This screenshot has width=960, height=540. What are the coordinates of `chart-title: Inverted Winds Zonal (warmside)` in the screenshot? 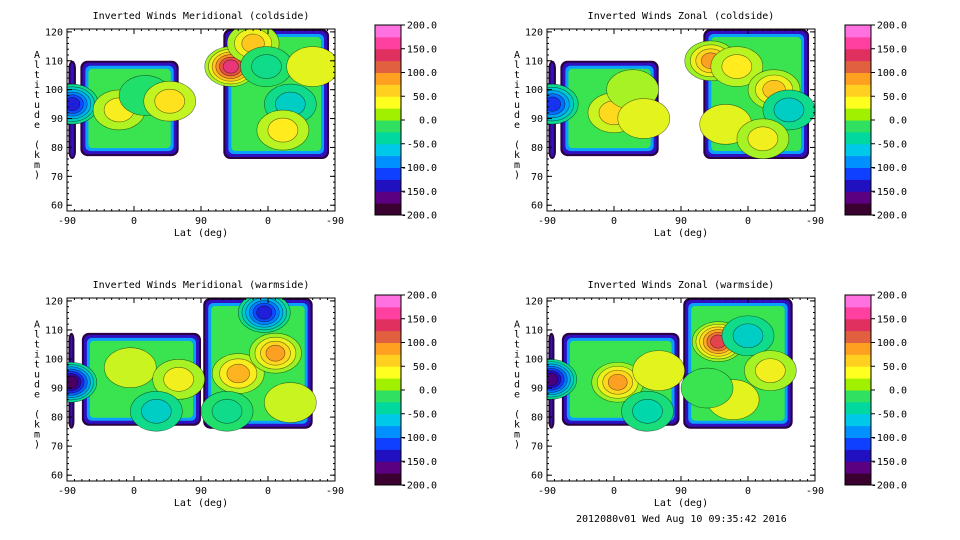 It's located at (681, 285).